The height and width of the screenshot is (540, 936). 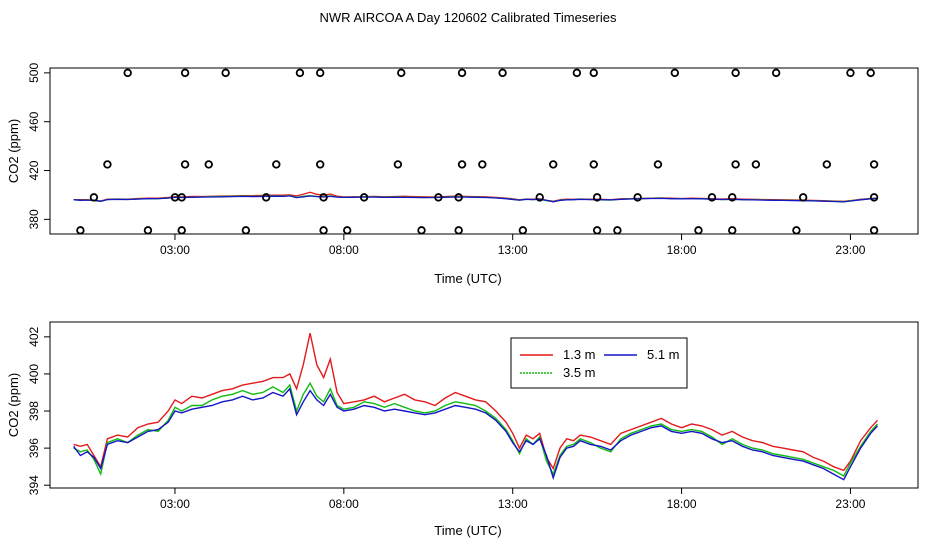 What do you see at coordinates (34, 485) in the screenshot?
I see `bottom-y-tick-label: 394` at bounding box center [34, 485].